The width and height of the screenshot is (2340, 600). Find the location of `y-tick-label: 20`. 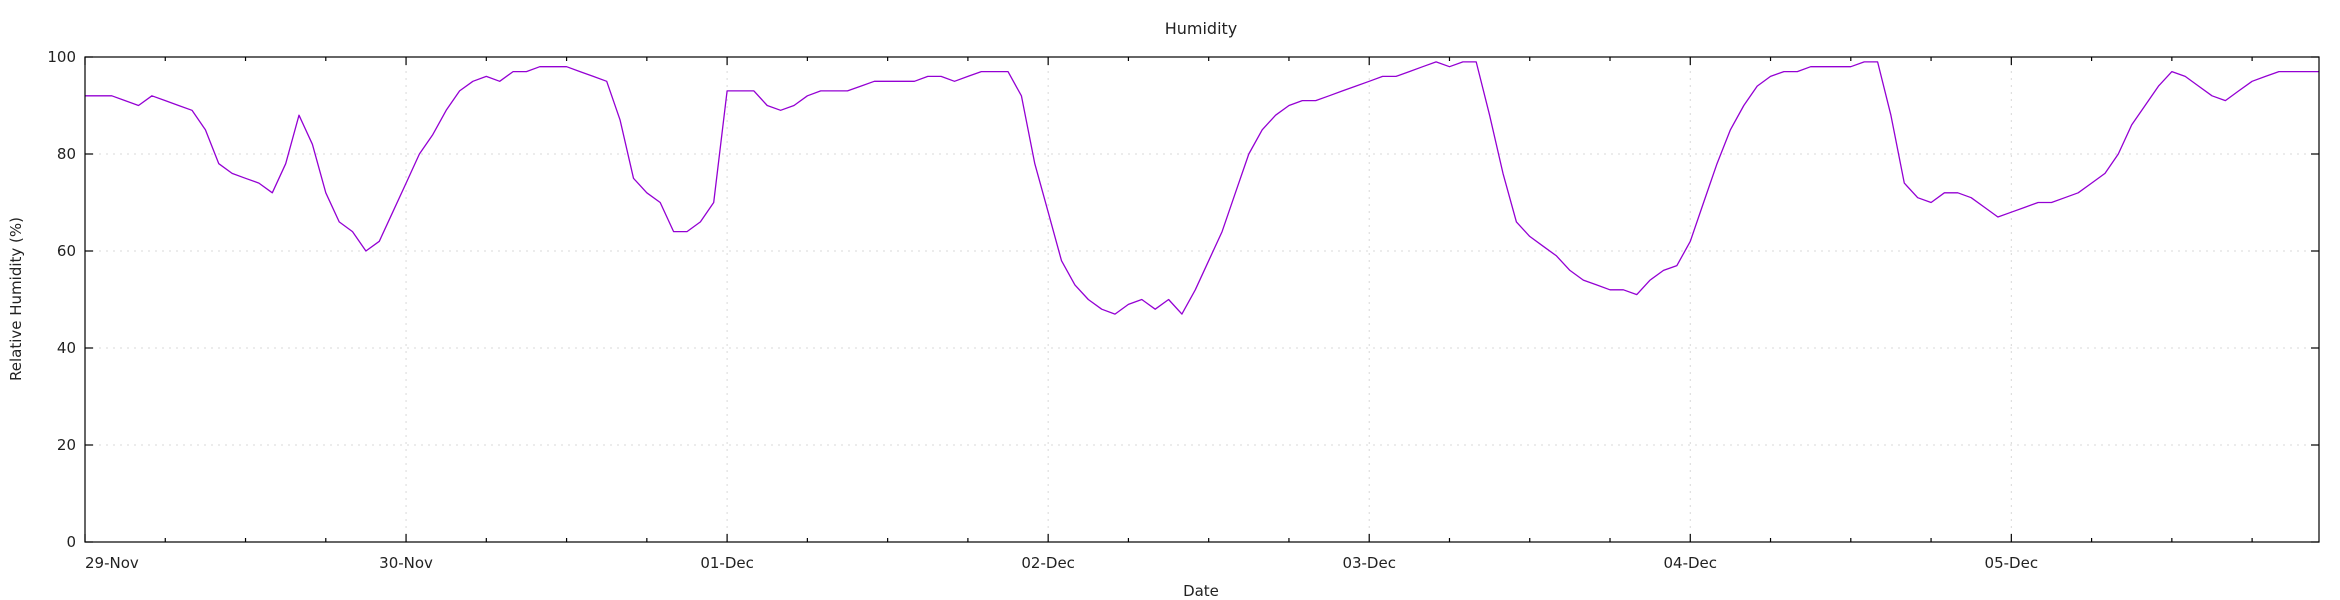

y-tick-label: 20 is located at coordinates (66, 445).